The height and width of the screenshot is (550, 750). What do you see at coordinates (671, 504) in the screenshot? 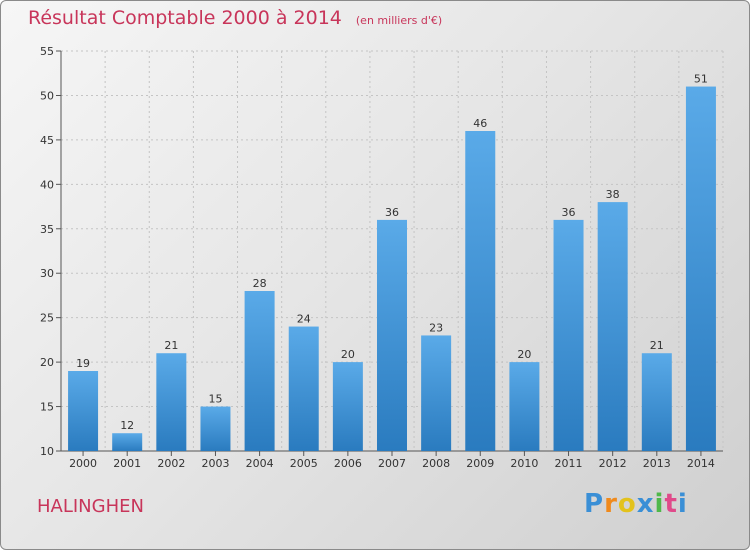
I see `logo-letter: t` at bounding box center [671, 504].